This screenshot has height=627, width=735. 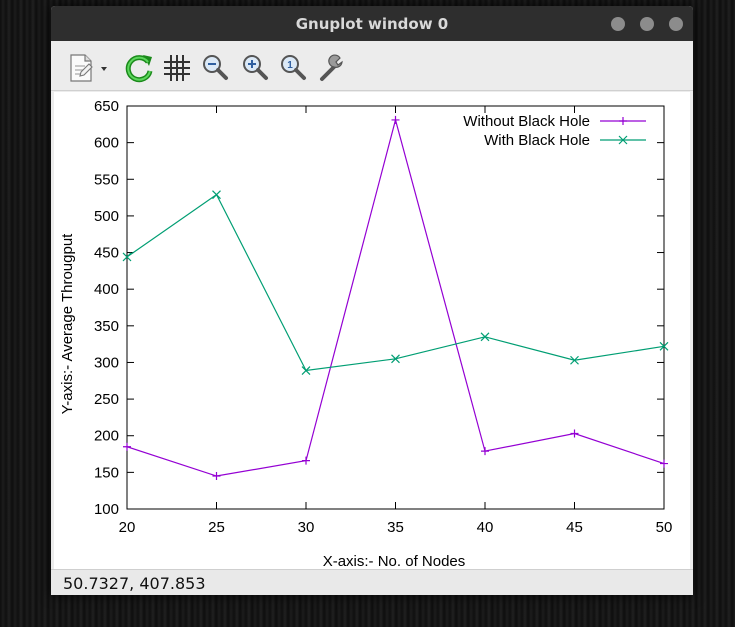 I want to click on zoom-reset-icon: 1, so click(x=293, y=67).